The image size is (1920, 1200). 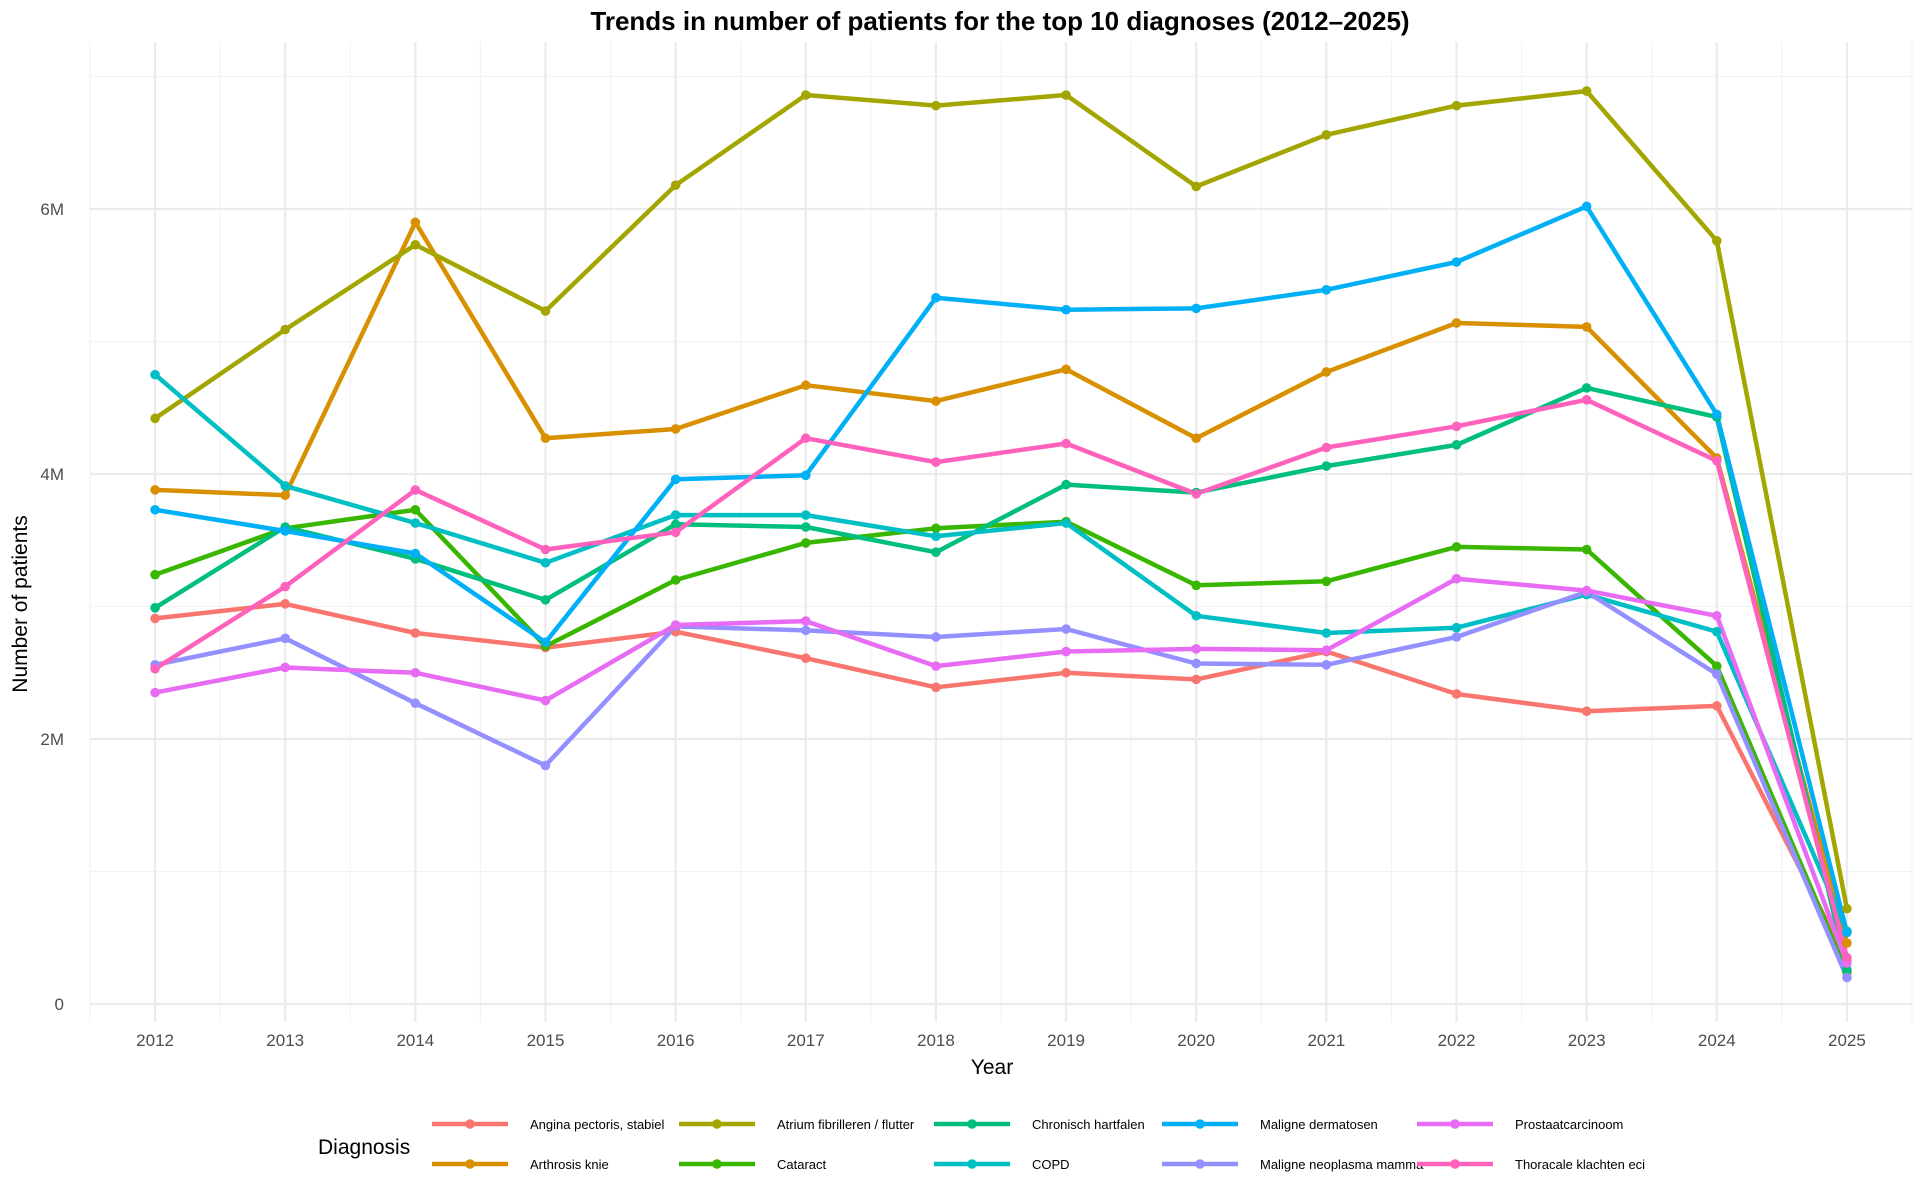 I want to click on x-tick-label: 2025, so click(x=1847, y=1040).